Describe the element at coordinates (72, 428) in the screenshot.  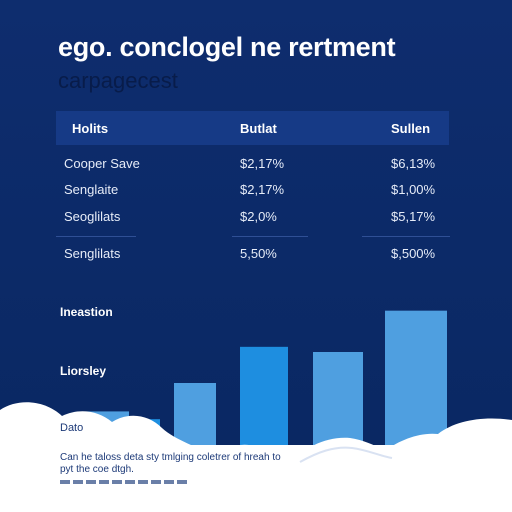
I see `axis-label: Dato` at that location.